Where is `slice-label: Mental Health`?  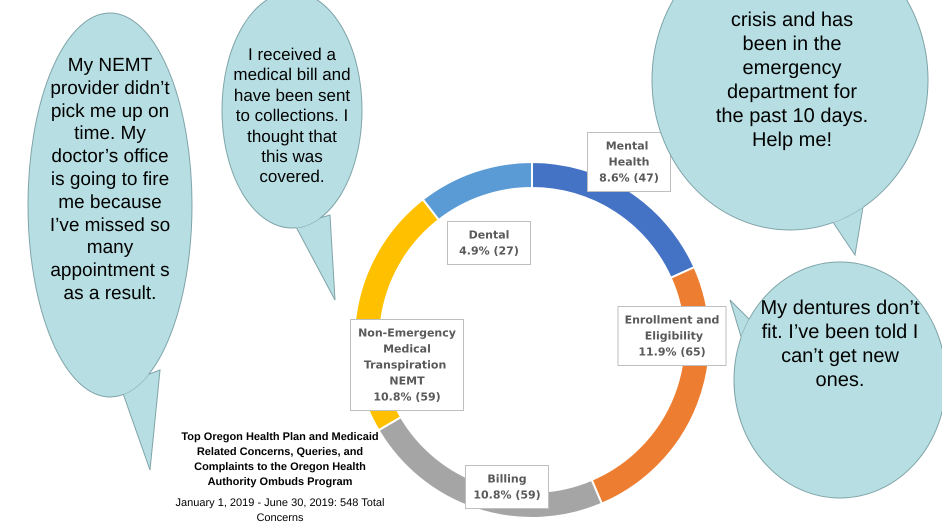 slice-label: Mental Health is located at coordinates (629, 154).